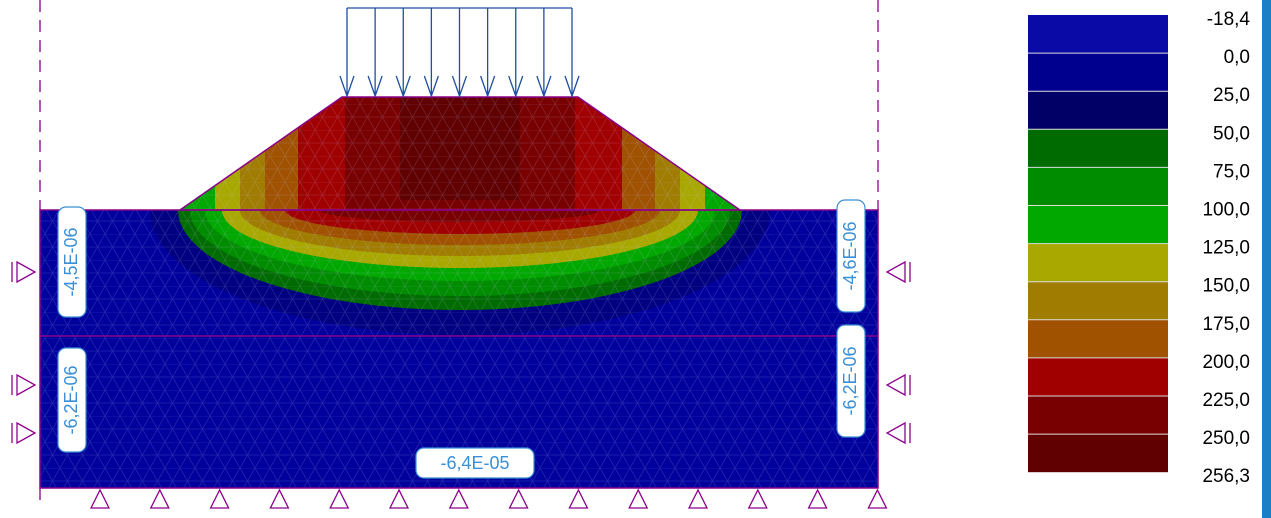 This screenshot has height=518, width=1271. What do you see at coordinates (1226, 210) in the screenshot?
I see `legend-label: 100,0` at bounding box center [1226, 210].